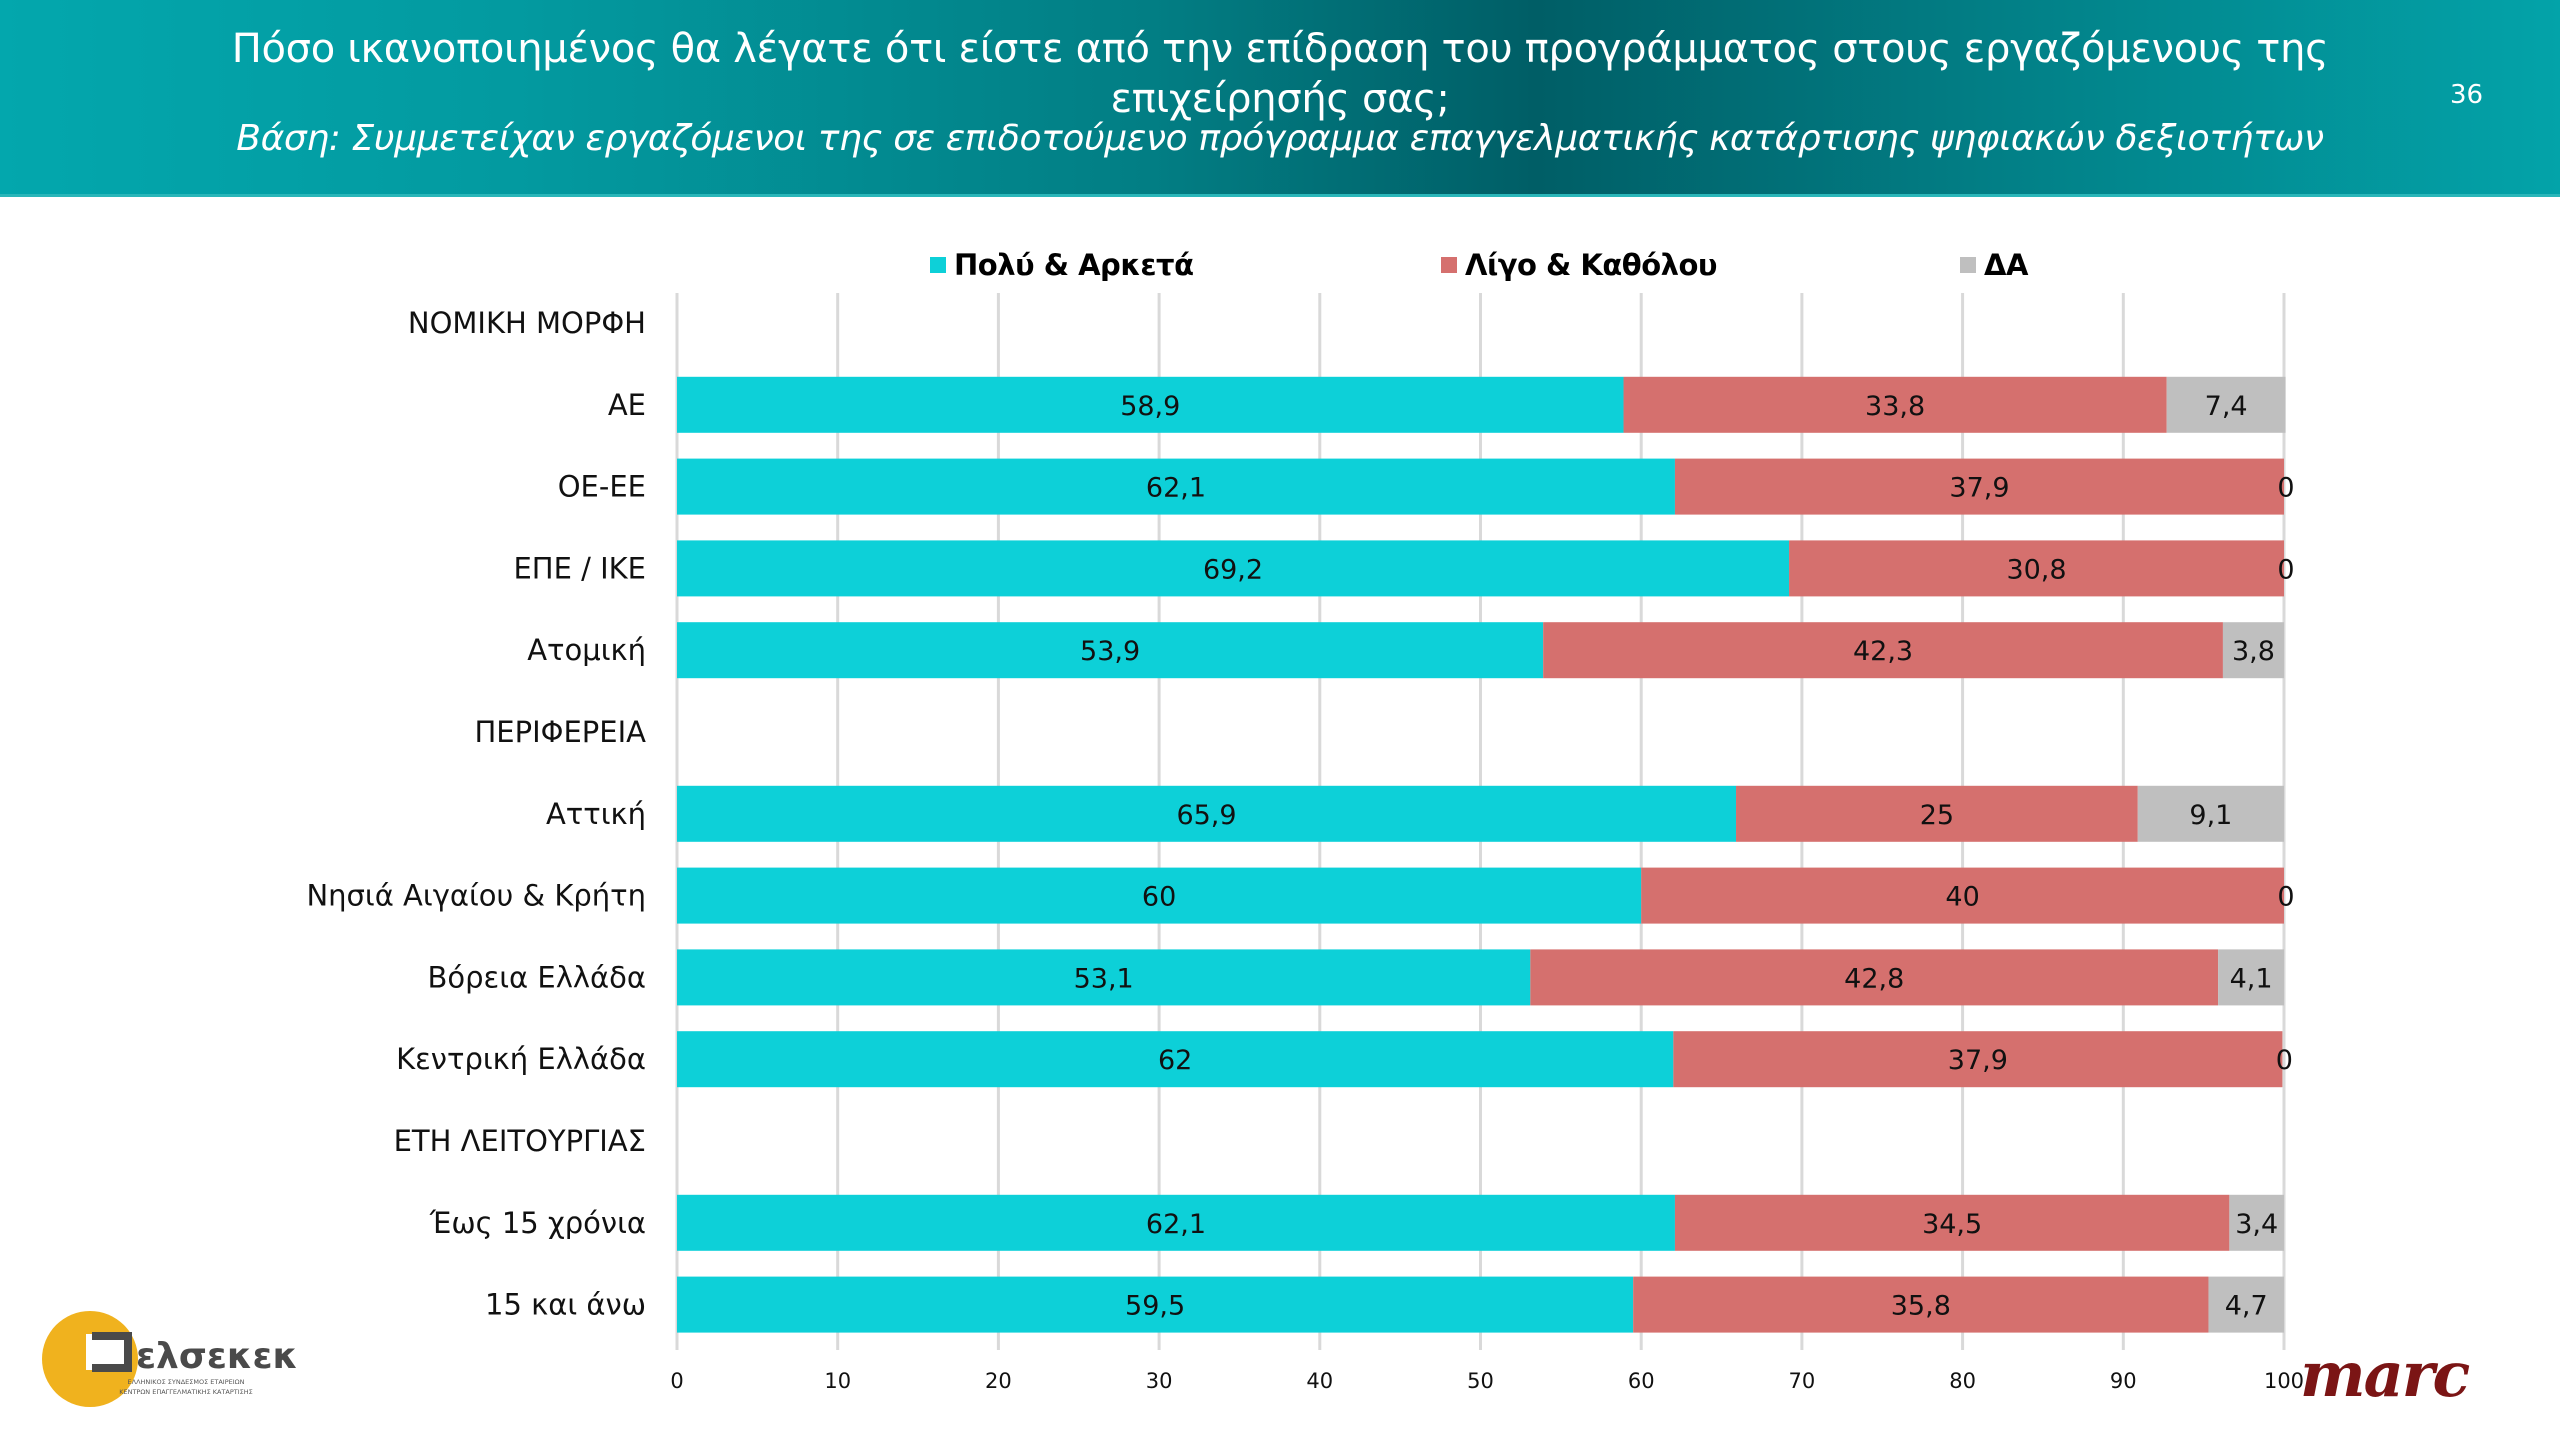  Describe the element at coordinates (579, 568) in the screenshot. I see `category-label: ΕΠΕ / ΙΚΕ` at that location.